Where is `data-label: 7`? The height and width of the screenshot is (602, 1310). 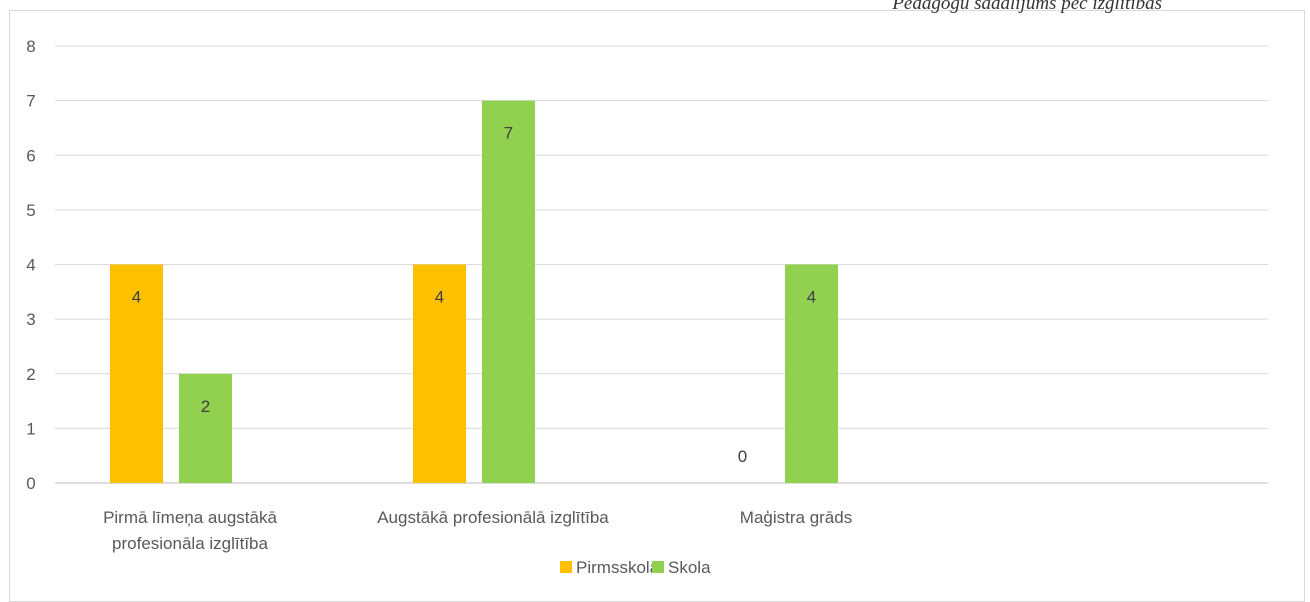 data-label: 7 is located at coordinates (508, 133).